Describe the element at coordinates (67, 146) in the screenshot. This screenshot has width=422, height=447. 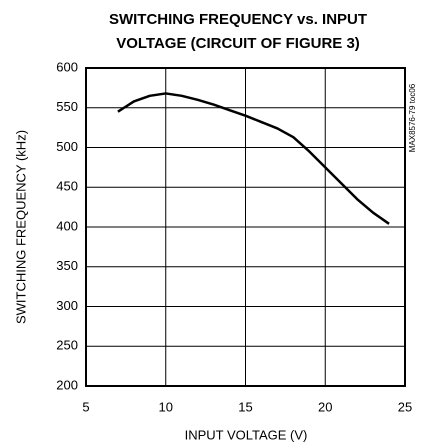
I see `y-tick-label: 500` at that location.